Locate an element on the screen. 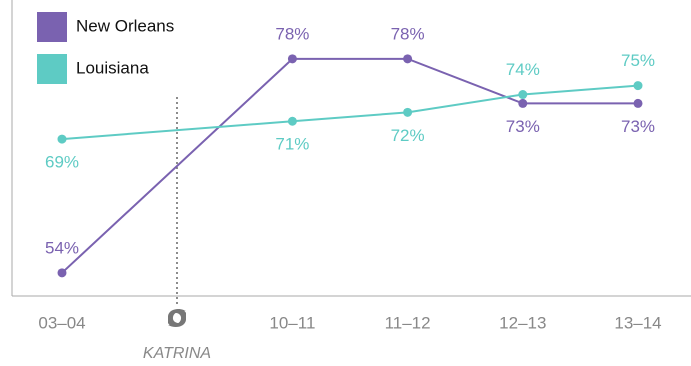 This screenshot has width=691, height=366. value-label: 71% is located at coordinates (292, 144).